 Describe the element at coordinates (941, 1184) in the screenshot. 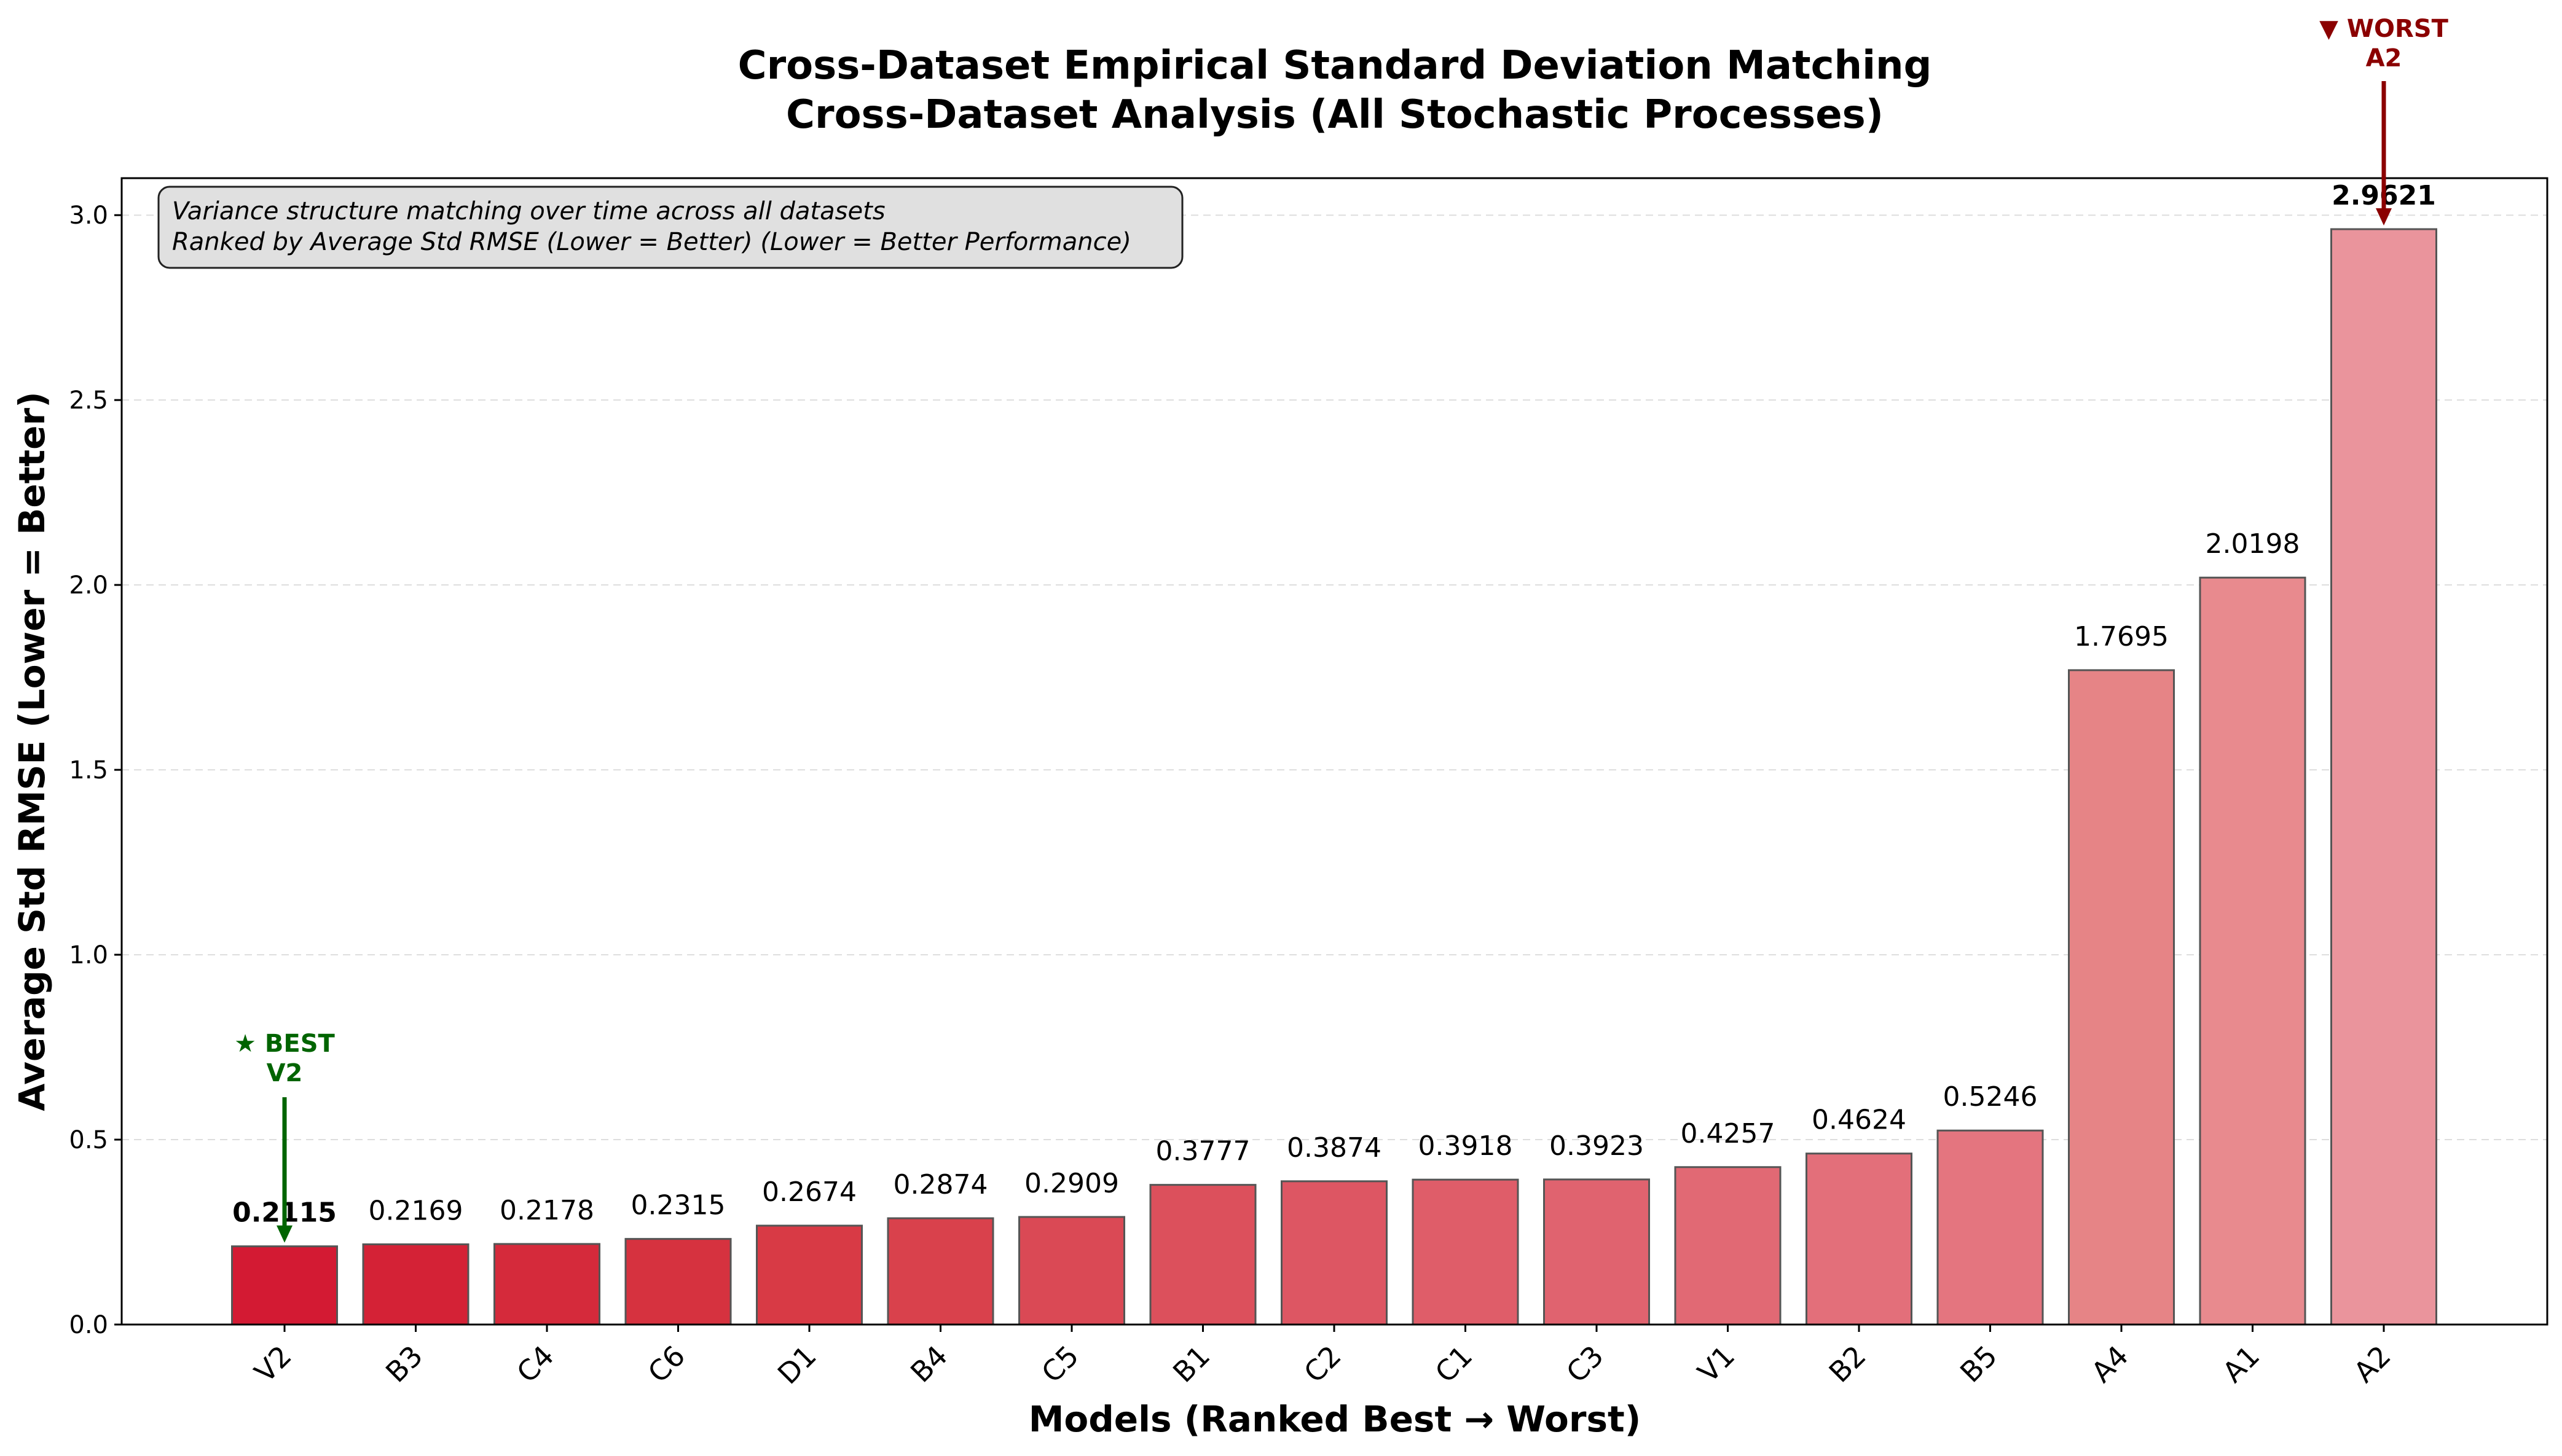

I see `value-label: 0.2874` at that location.